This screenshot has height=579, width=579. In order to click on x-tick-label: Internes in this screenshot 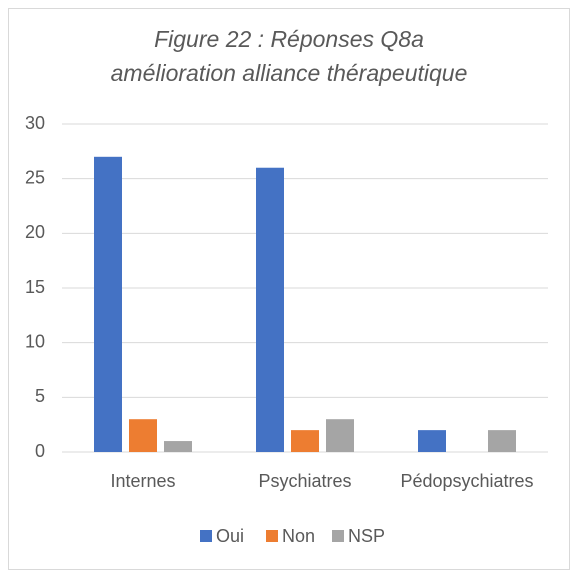, I will do `click(142, 481)`.